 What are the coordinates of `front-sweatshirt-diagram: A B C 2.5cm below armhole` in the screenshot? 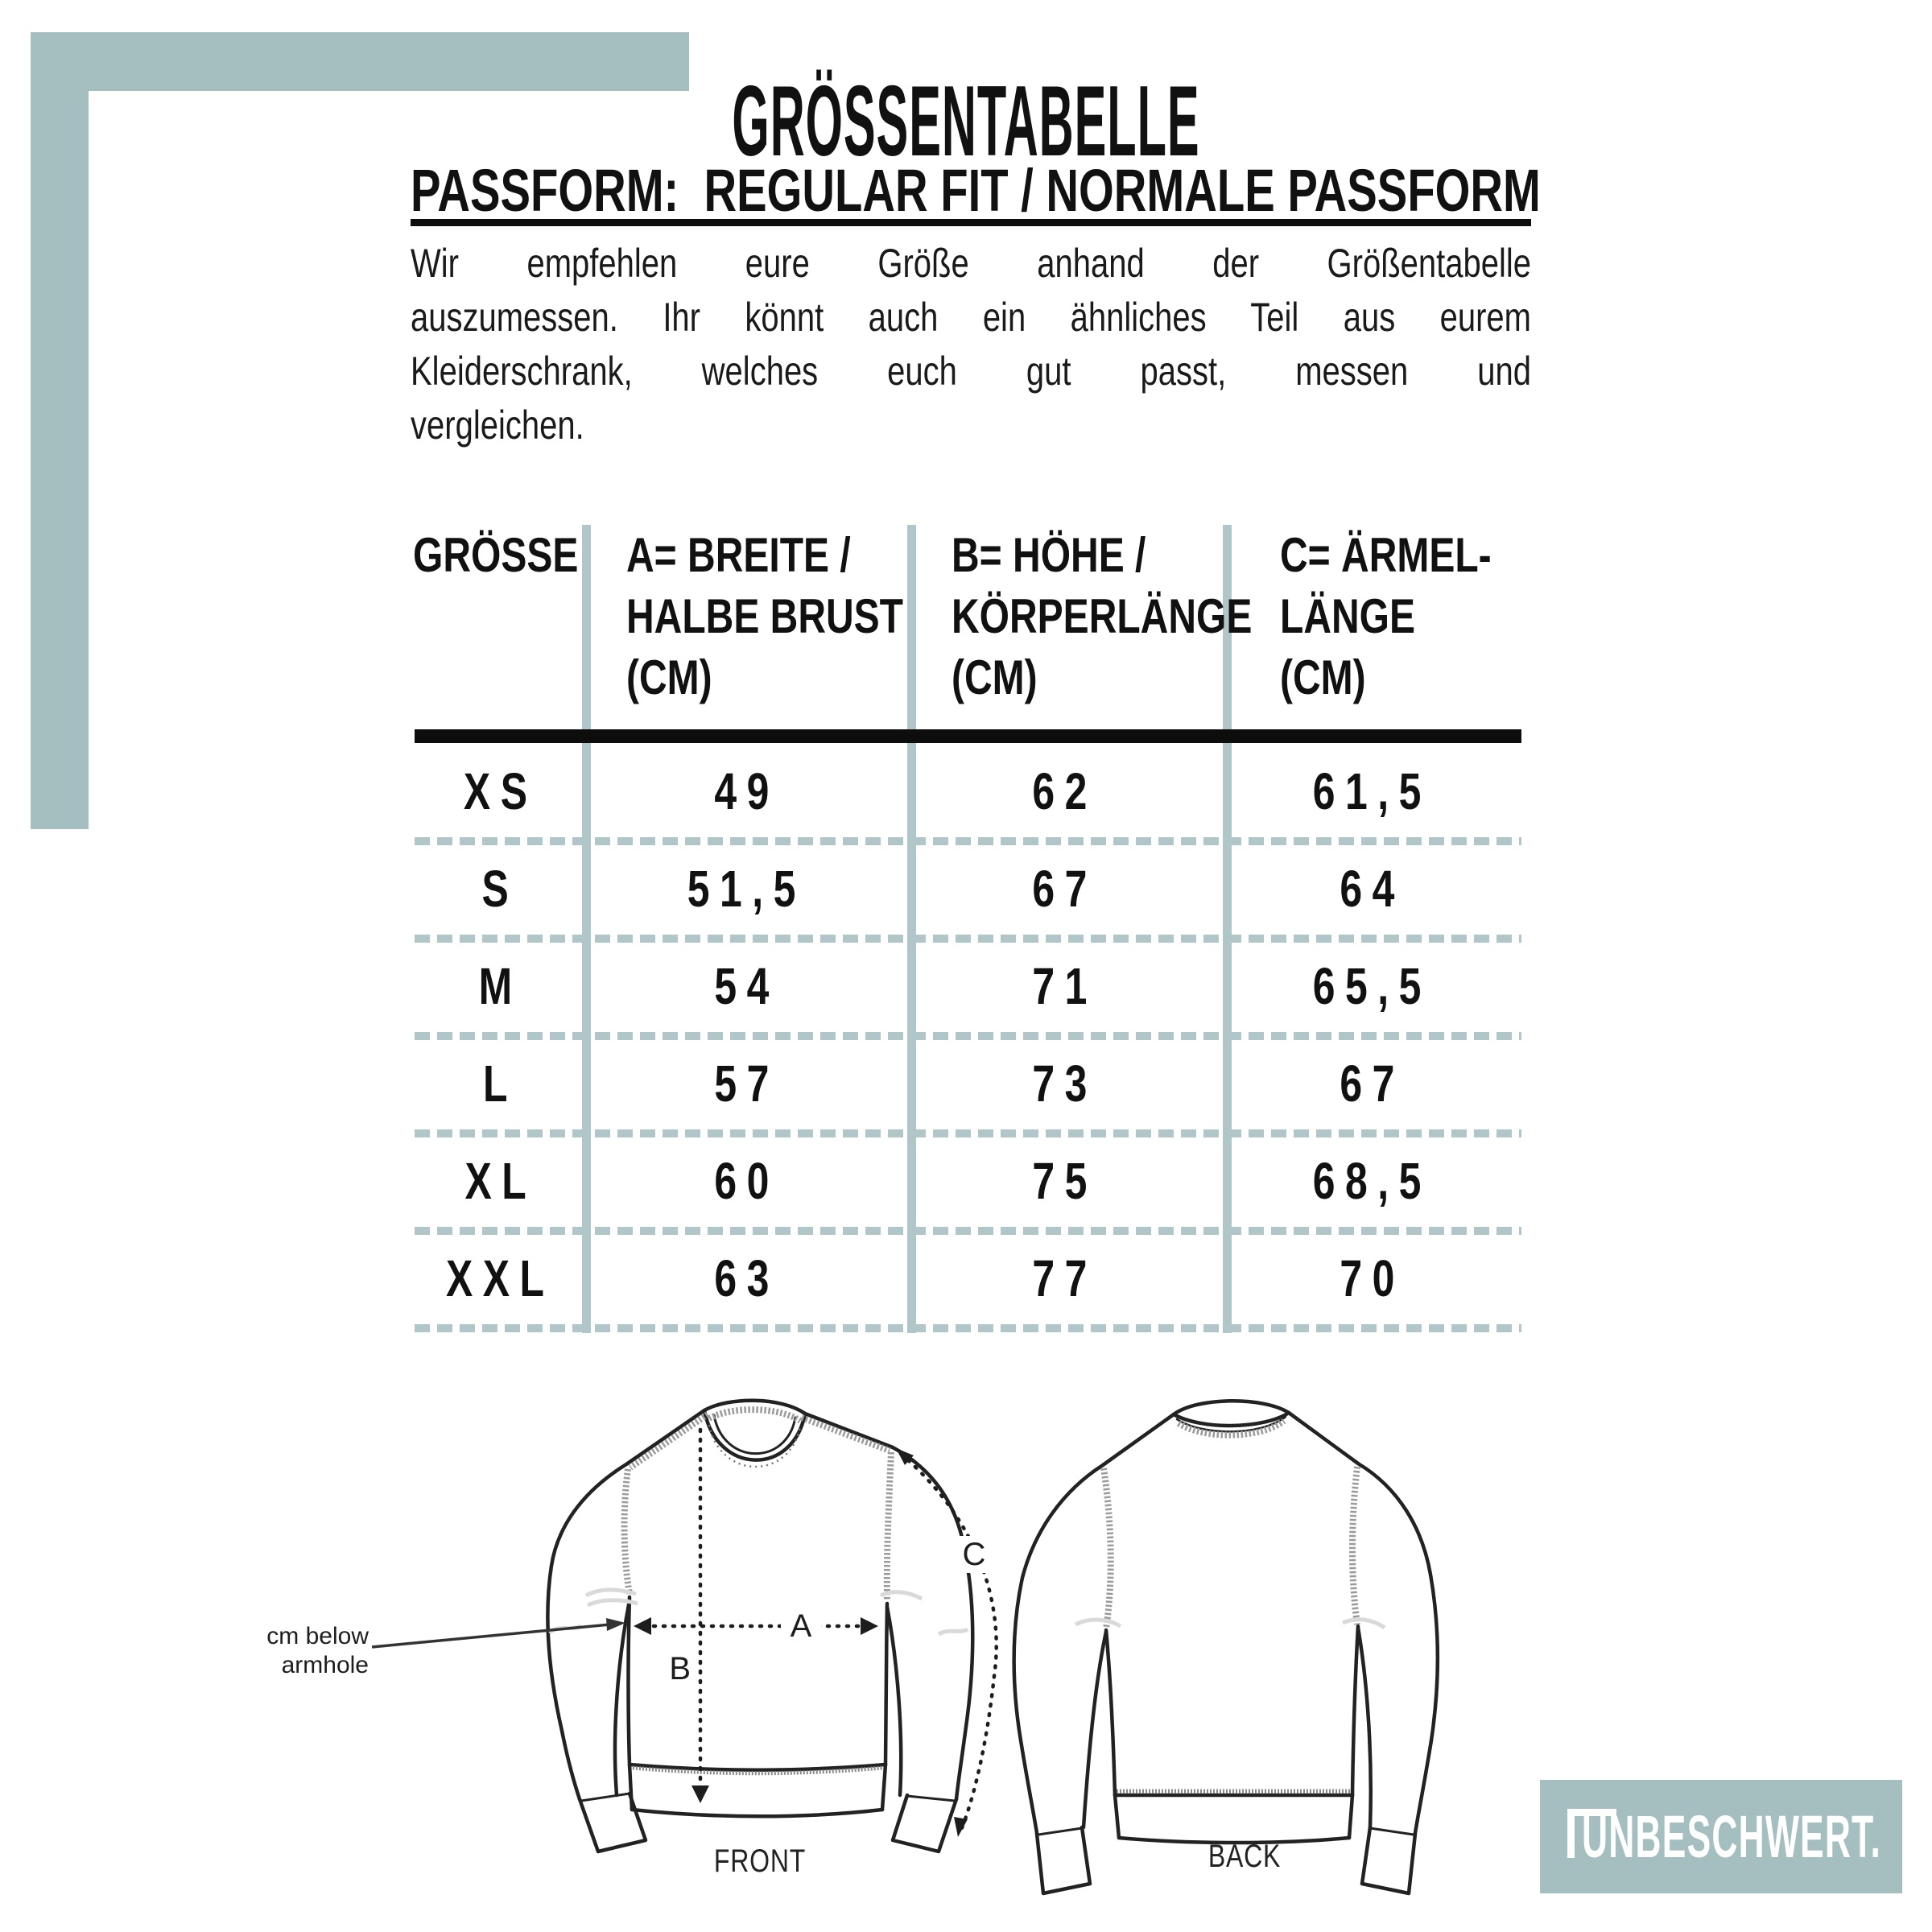 It's located at (632, 1626).